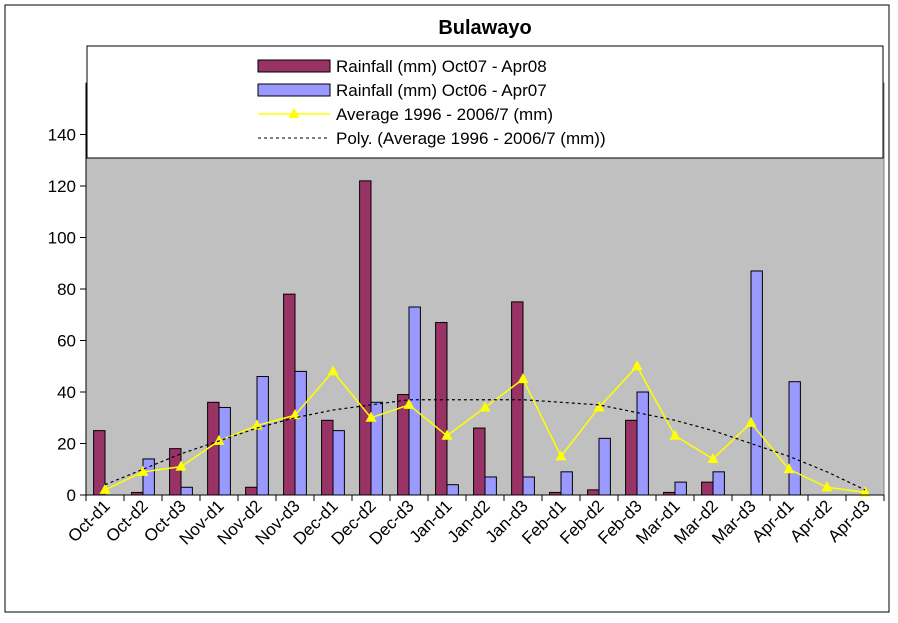 The image size is (898, 623). Describe the element at coordinates (71, 495) in the screenshot. I see `y-tick-label: 0` at that location.